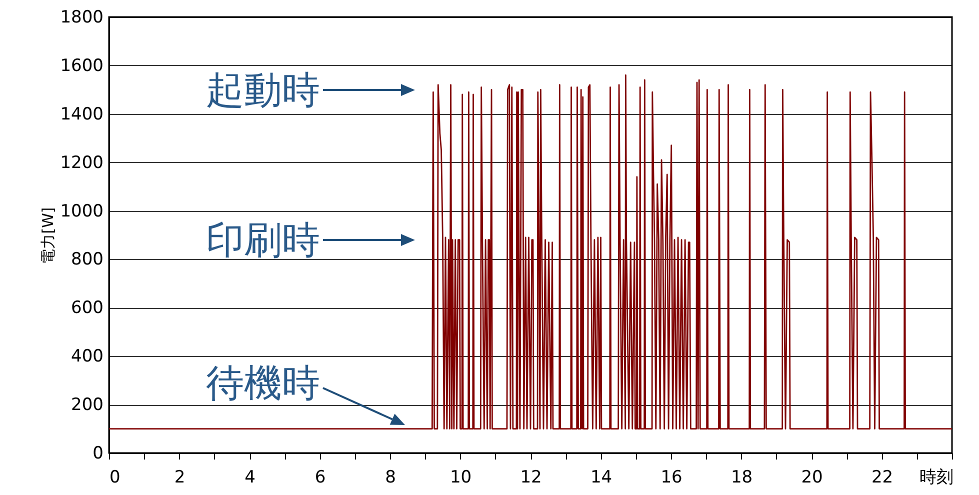  What do you see at coordinates (390, 478) in the screenshot?
I see `x-tick-label: 8` at bounding box center [390, 478].